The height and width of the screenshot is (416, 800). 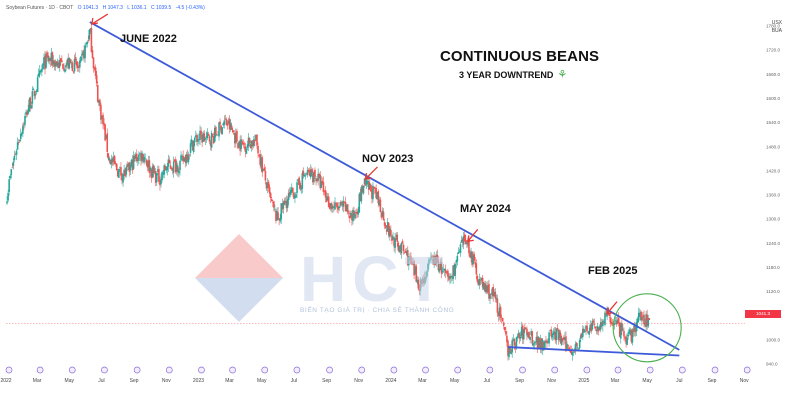 I want to click on annotation-arrowhead-icon, so click(x=368, y=176).